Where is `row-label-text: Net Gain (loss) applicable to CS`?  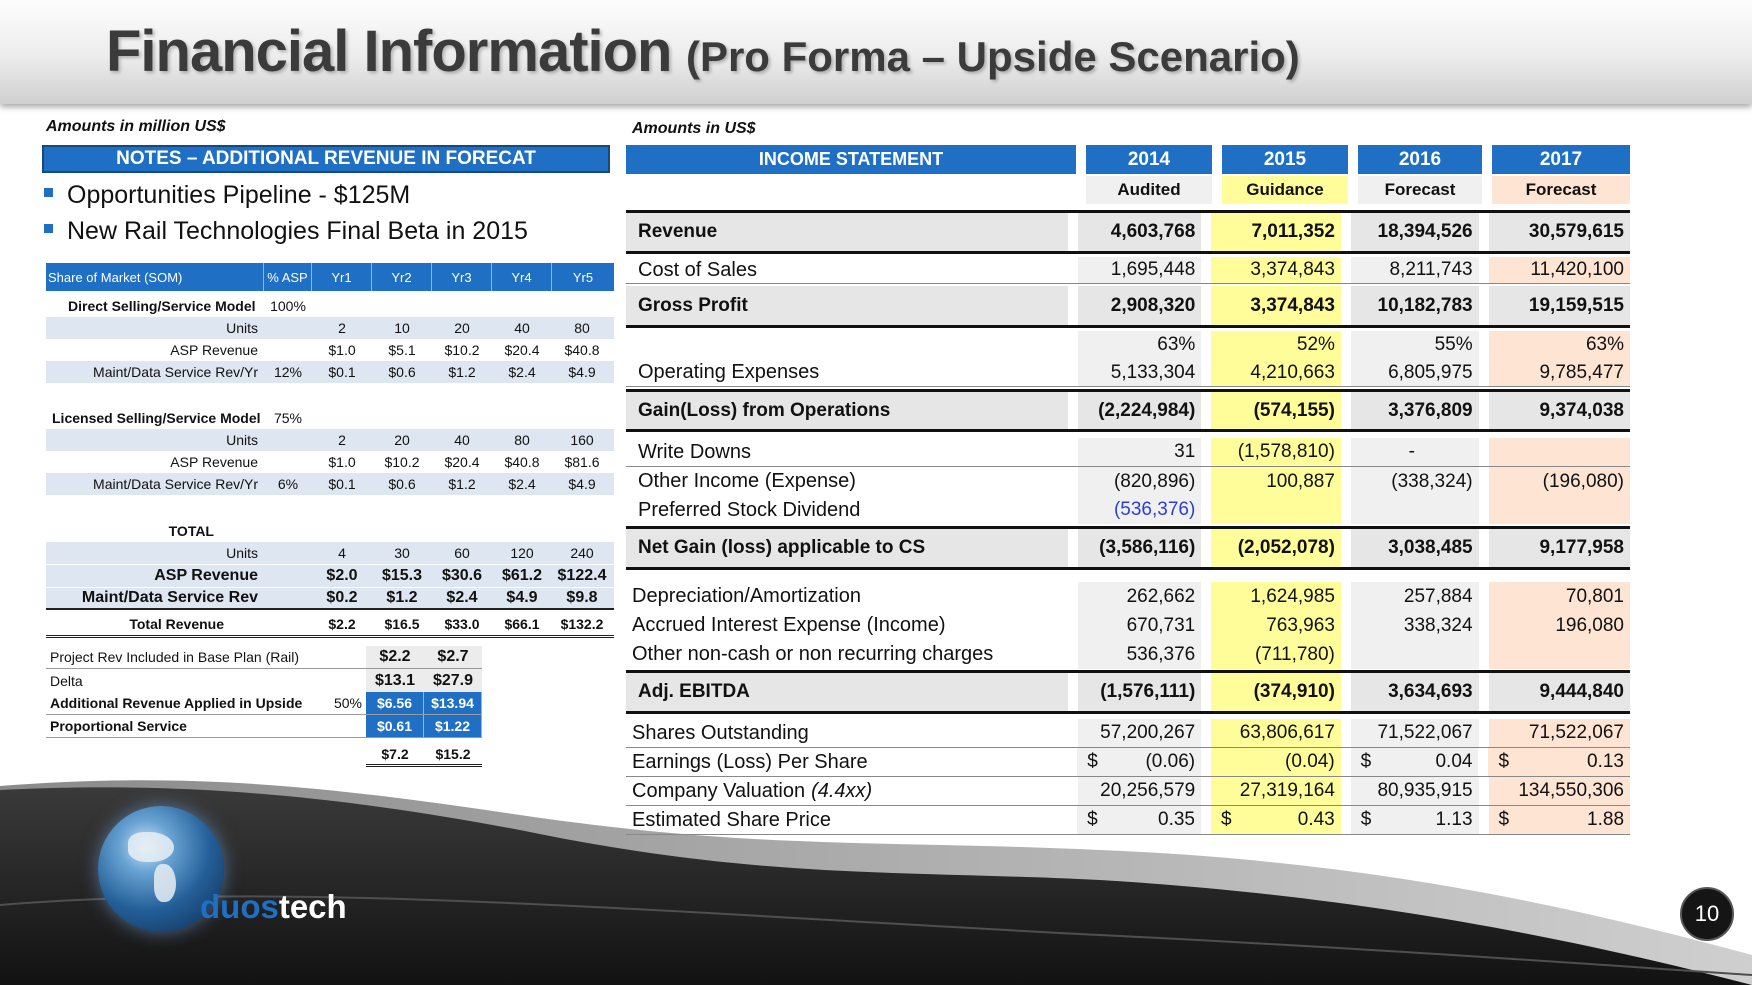 row-label-text: Net Gain (loss) applicable to CS is located at coordinates (782, 547).